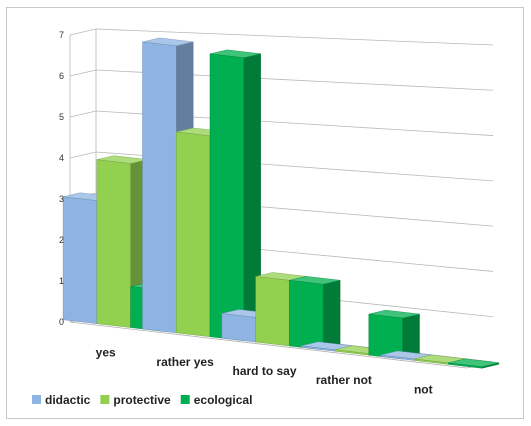 The height and width of the screenshot is (426, 531). Describe the element at coordinates (61, 322) in the screenshot. I see `y-tick-label: 0` at that location.